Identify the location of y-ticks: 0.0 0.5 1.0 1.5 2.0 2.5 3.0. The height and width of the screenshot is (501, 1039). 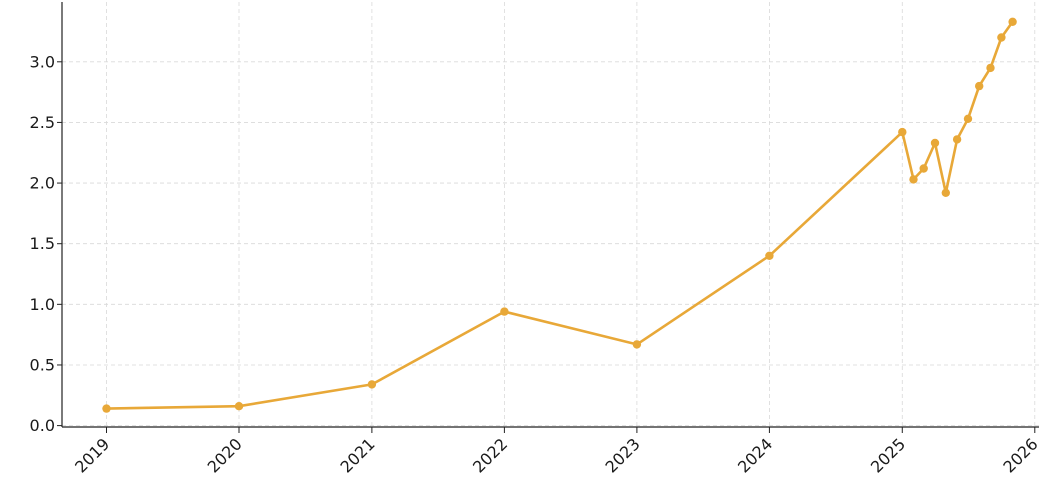
(46, 243).